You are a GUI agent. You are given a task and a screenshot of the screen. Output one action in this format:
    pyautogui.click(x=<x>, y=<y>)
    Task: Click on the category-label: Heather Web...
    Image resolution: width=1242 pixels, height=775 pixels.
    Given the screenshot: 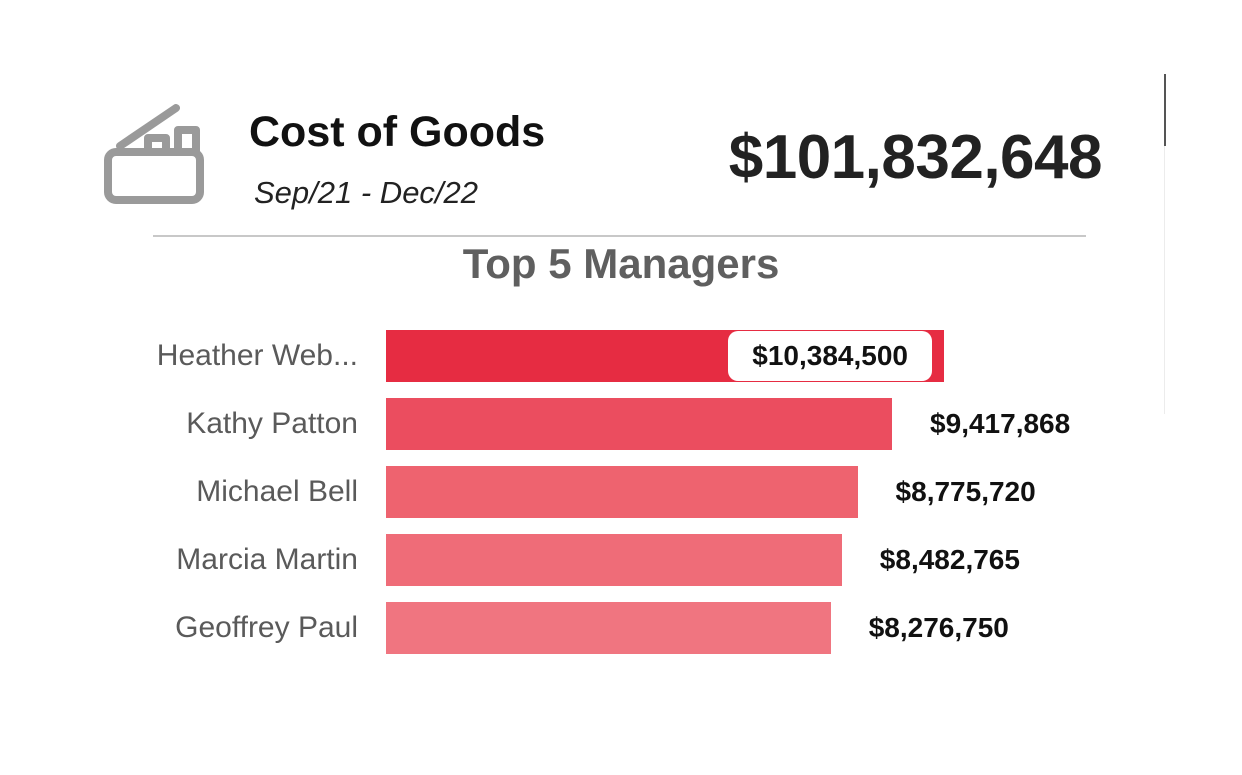 What is the action you would take?
    pyautogui.click(x=257, y=355)
    